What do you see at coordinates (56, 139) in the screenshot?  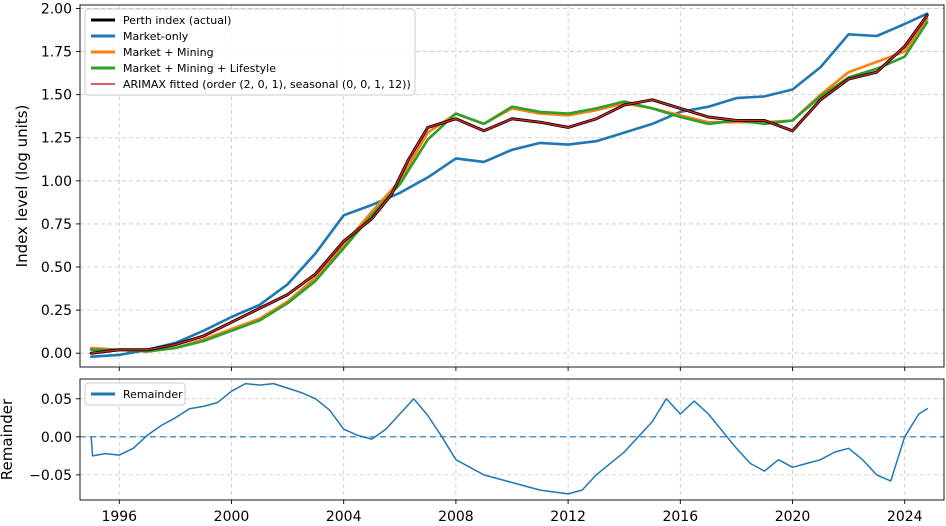 I see `y-tick-label: 1.25` at bounding box center [56, 139].